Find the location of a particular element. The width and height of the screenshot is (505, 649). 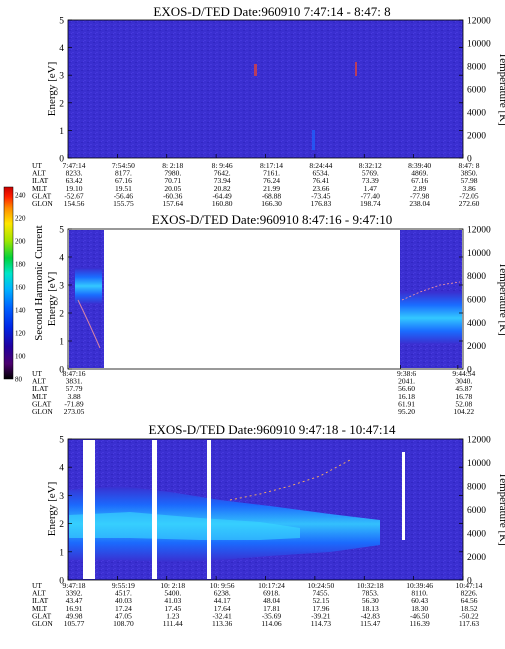

y2tick-label: 6000 is located at coordinates (476, 91).